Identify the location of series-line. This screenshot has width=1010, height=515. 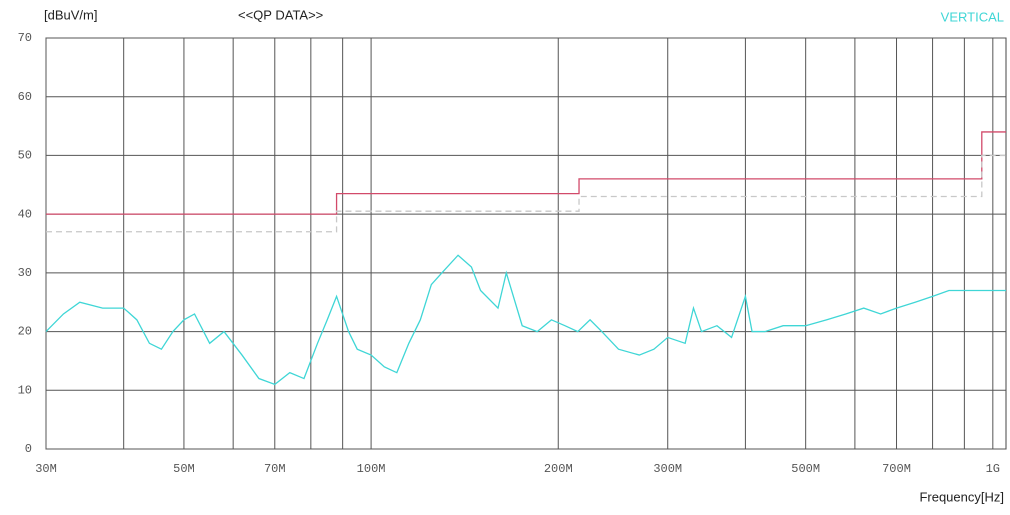
(526, 193).